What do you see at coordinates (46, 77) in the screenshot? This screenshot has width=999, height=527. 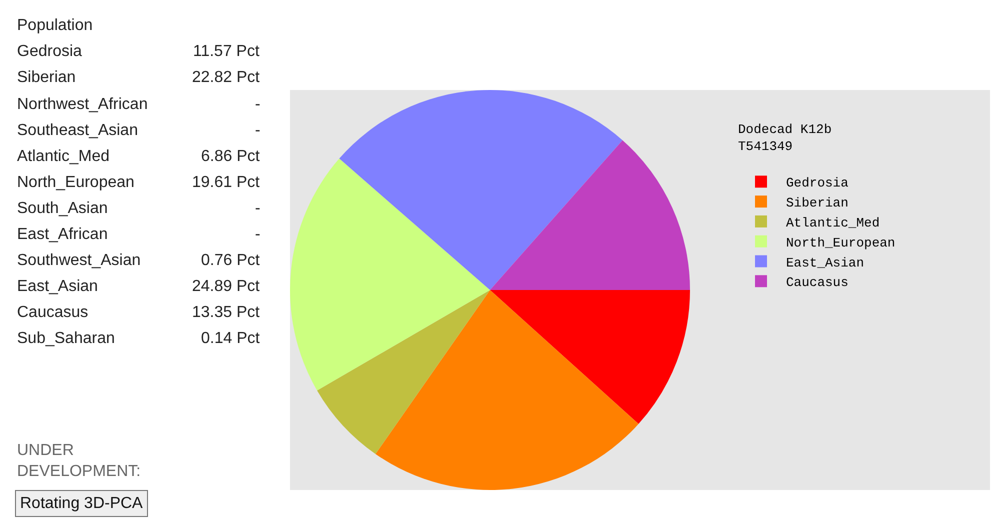 I see `category-label: Siberian` at bounding box center [46, 77].